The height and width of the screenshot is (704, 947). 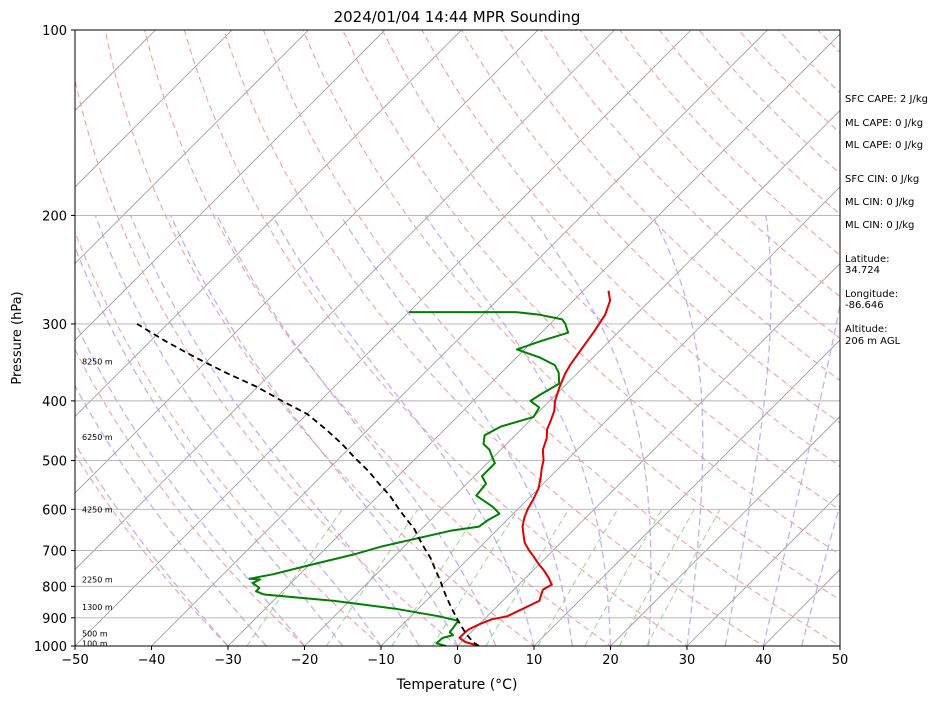 What do you see at coordinates (871, 294) in the screenshot?
I see `longitude-label: Longitude:` at bounding box center [871, 294].